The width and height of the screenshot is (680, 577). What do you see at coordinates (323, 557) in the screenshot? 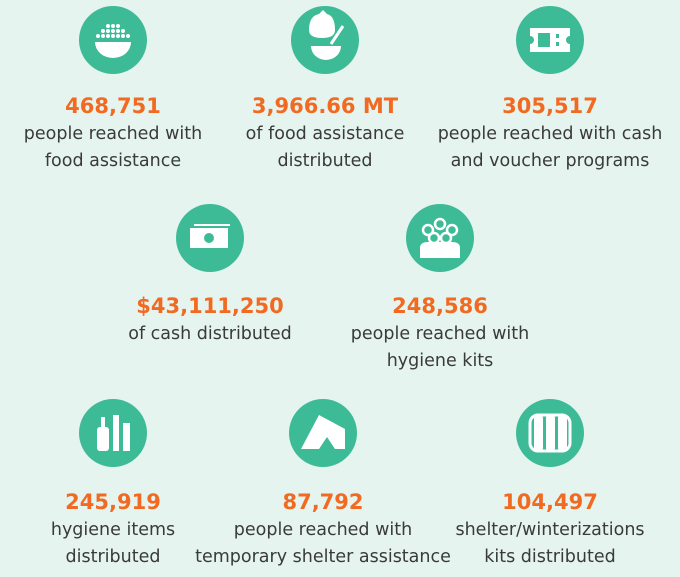
I see `stat-label: temporary shelter assistance` at bounding box center [323, 557].